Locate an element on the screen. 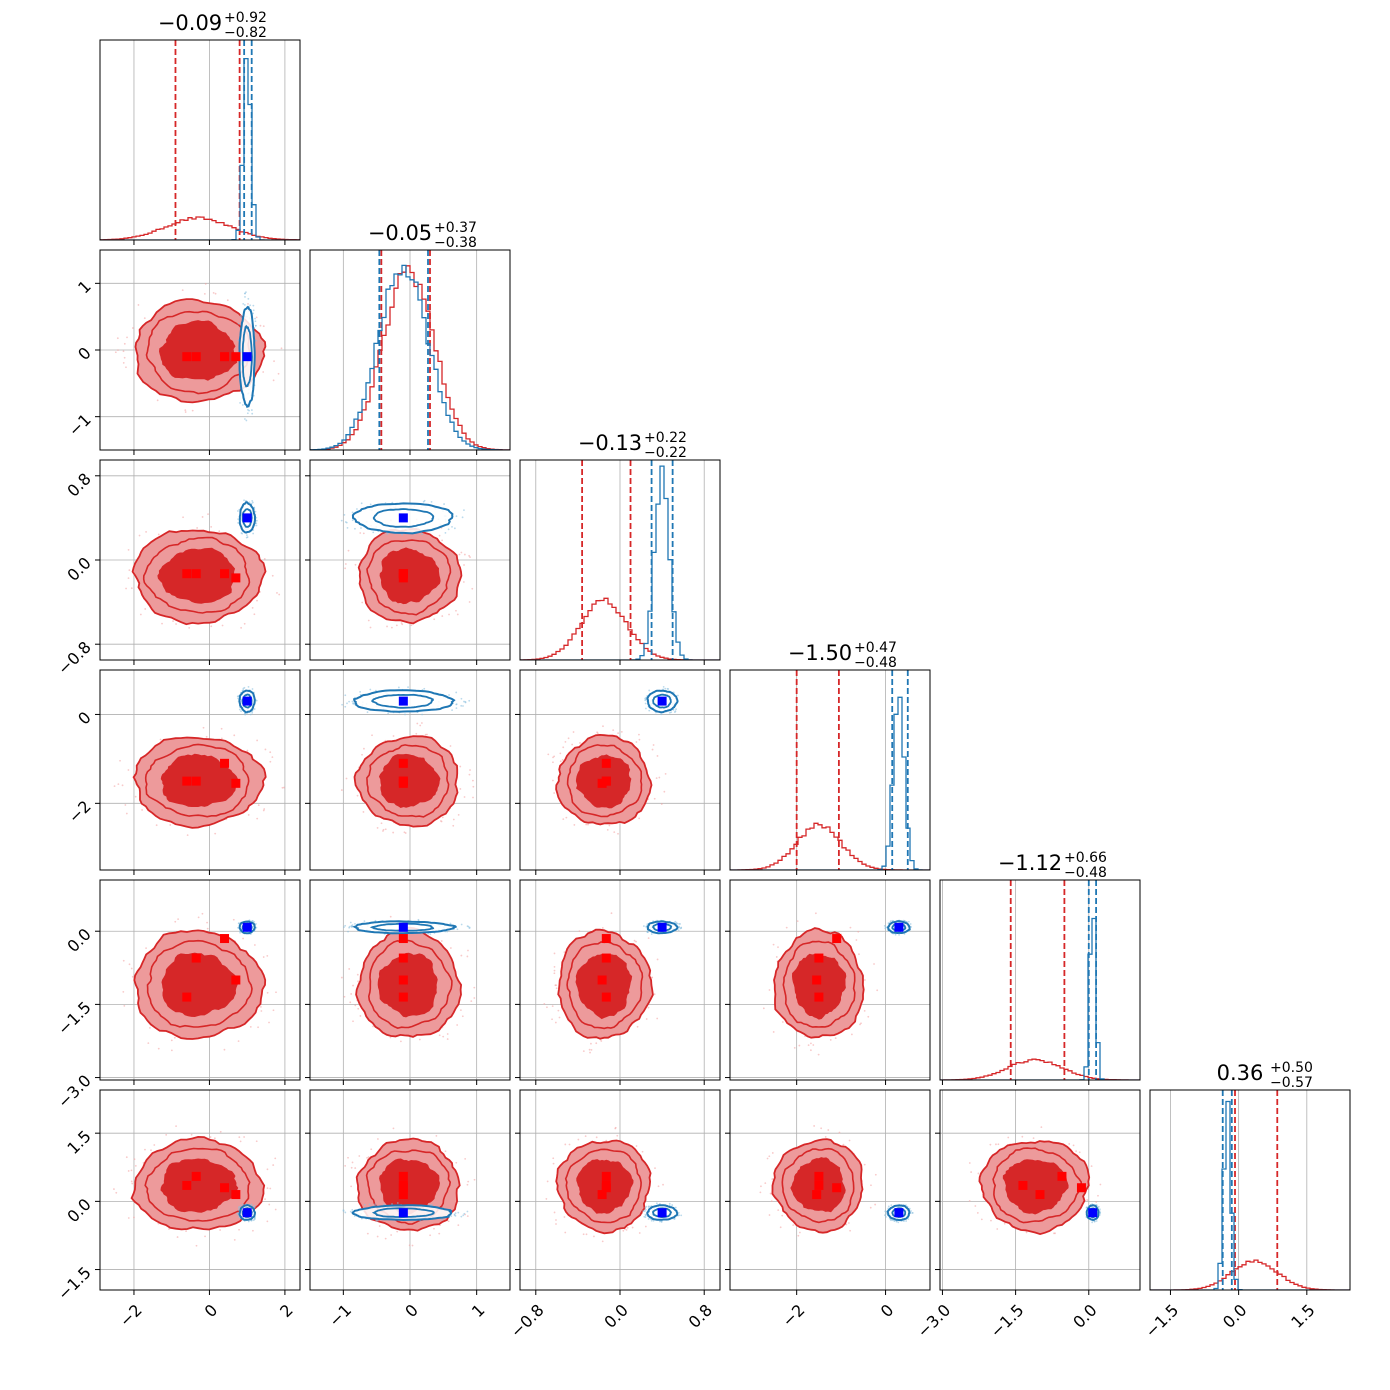  x-tick-label: 0.0 is located at coordinates (1234, 1315).